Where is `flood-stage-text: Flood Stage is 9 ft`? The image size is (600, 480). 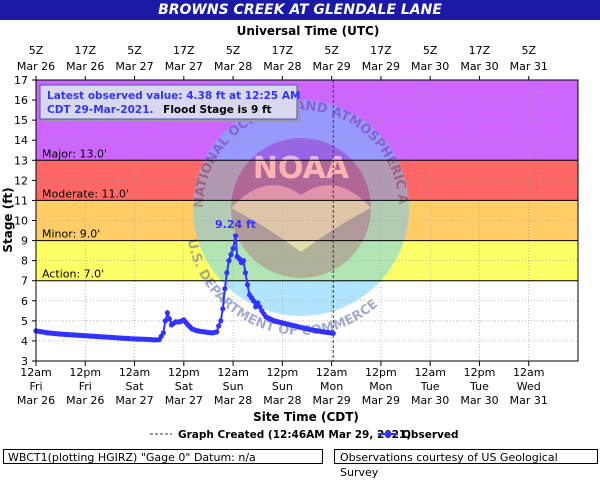 flood-stage-text: Flood Stage is 9 ft is located at coordinates (217, 110).